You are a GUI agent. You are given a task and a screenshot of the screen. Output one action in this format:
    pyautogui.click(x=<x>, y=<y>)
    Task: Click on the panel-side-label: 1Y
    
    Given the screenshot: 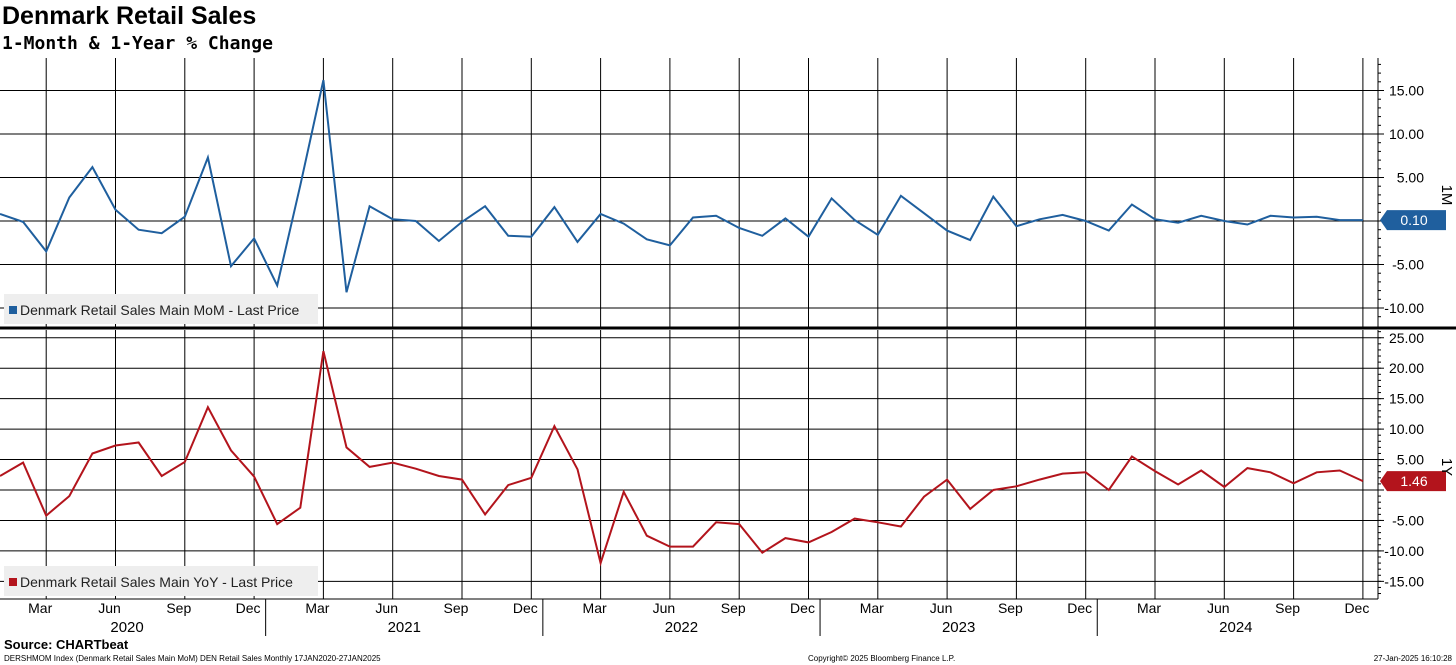 What is the action you would take?
    pyautogui.click(x=1446, y=467)
    